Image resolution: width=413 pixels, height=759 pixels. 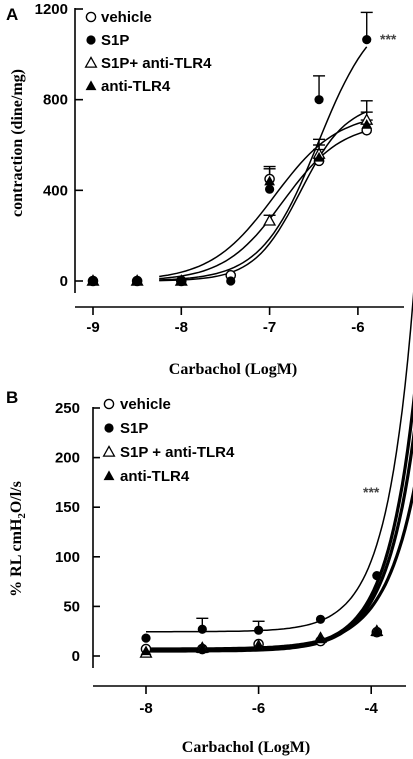 What do you see at coordinates (92, 327) in the screenshot?
I see `panel-a-x-tick-label: -9` at bounding box center [92, 327].